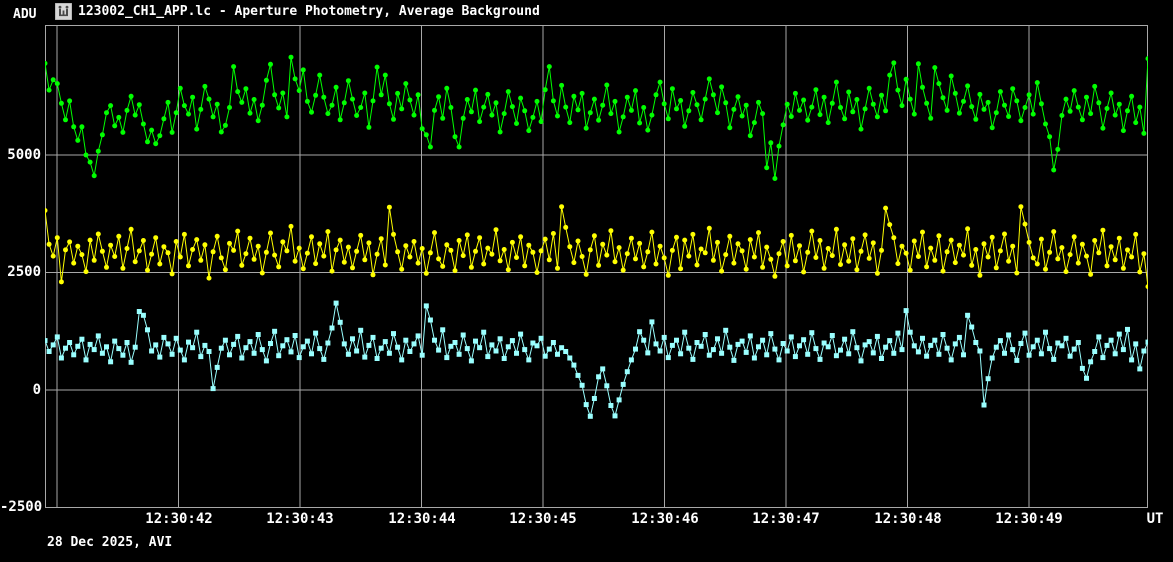 The width and height of the screenshot is (1173, 562). What do you see at coordinates (63, 11) in the screenshot?
I see `app-icon` at bounding box center [63, 11].